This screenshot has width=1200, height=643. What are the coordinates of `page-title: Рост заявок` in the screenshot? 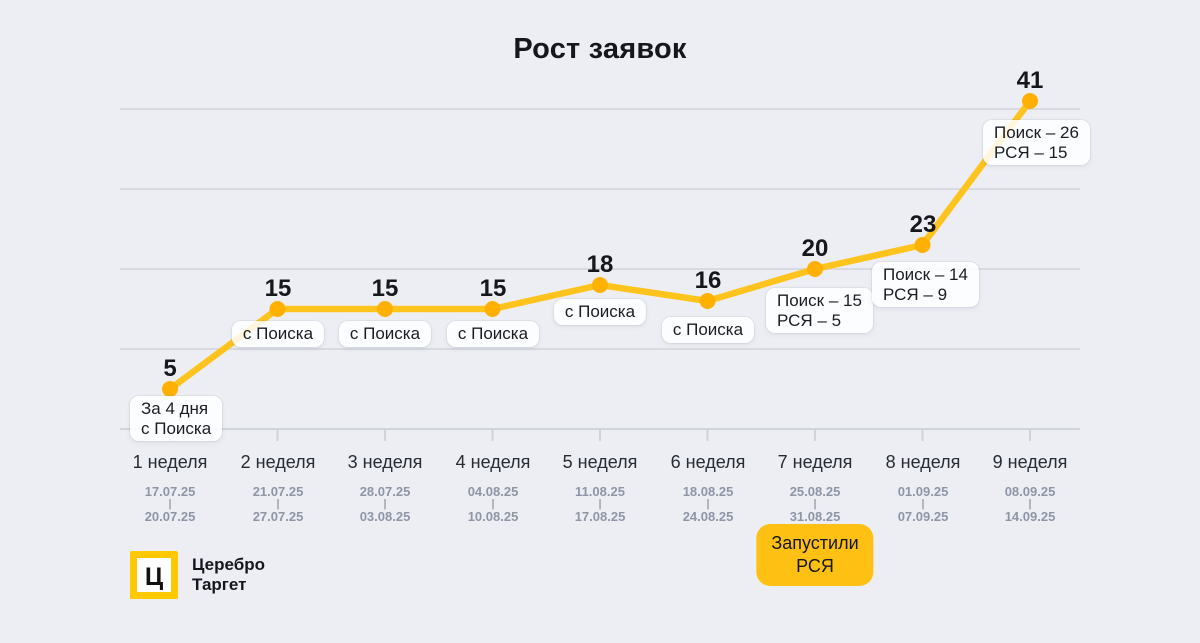 It's located at (600, 49).